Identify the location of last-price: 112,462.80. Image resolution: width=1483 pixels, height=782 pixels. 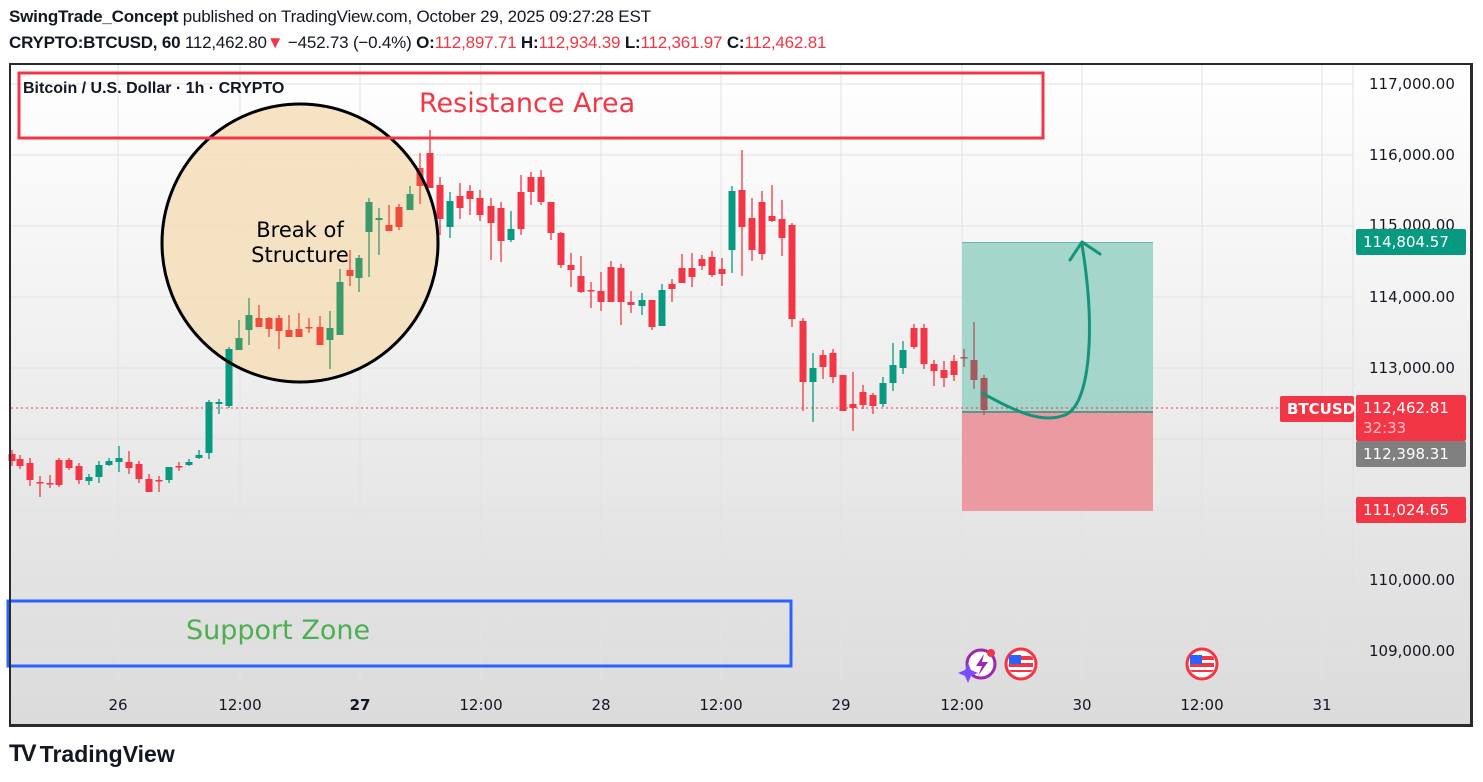
(225, 42).